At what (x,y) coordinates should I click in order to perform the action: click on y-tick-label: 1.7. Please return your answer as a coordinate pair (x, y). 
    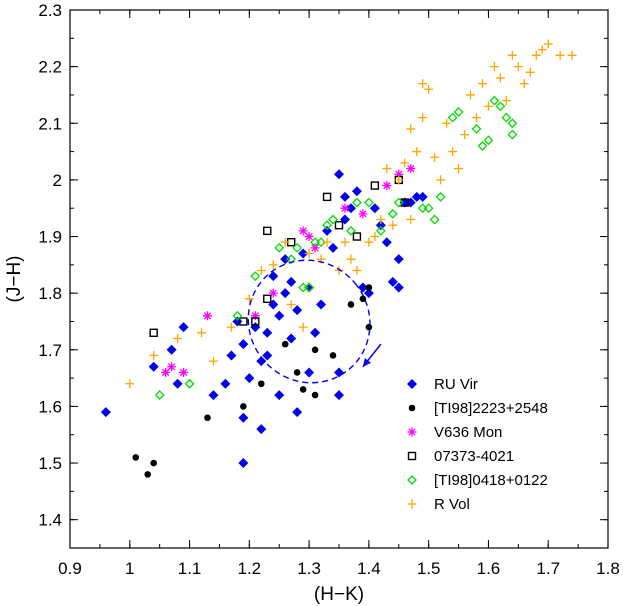
    Looking at the image, I should click on (50, 350).